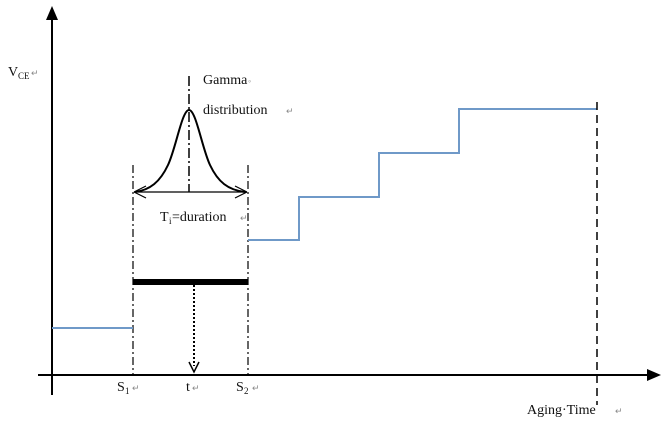 This screenshot has height=422, width=662. Describe the element at coordinates (225, 80) in the screenshot. I see `distribution-label-line1: Gamma` at that location.